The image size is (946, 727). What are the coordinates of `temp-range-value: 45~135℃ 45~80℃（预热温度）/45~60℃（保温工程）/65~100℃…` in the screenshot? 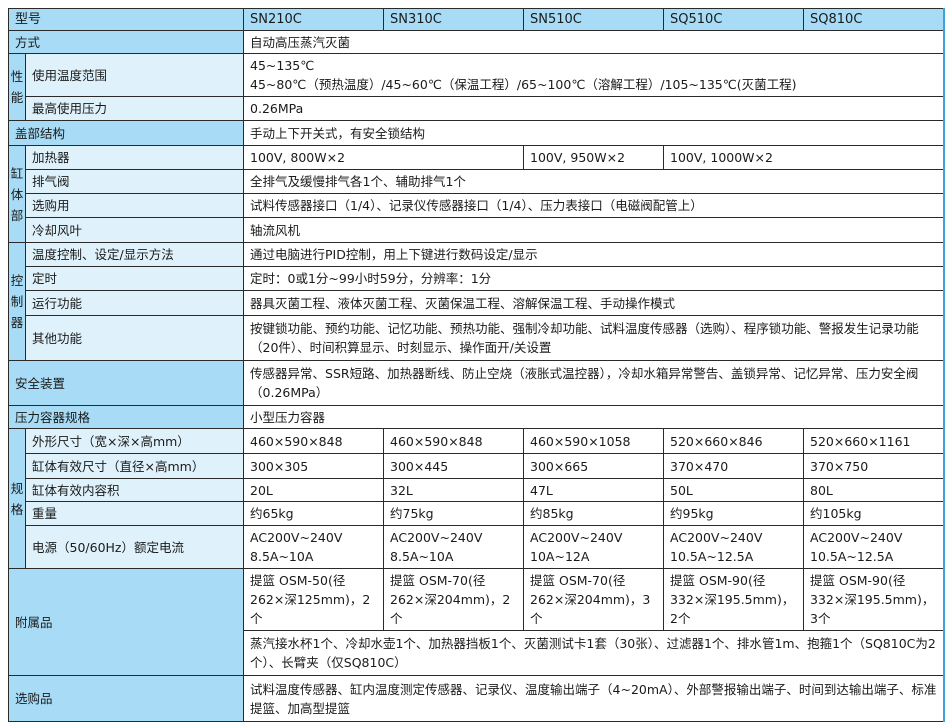 It's located at (594, 75).